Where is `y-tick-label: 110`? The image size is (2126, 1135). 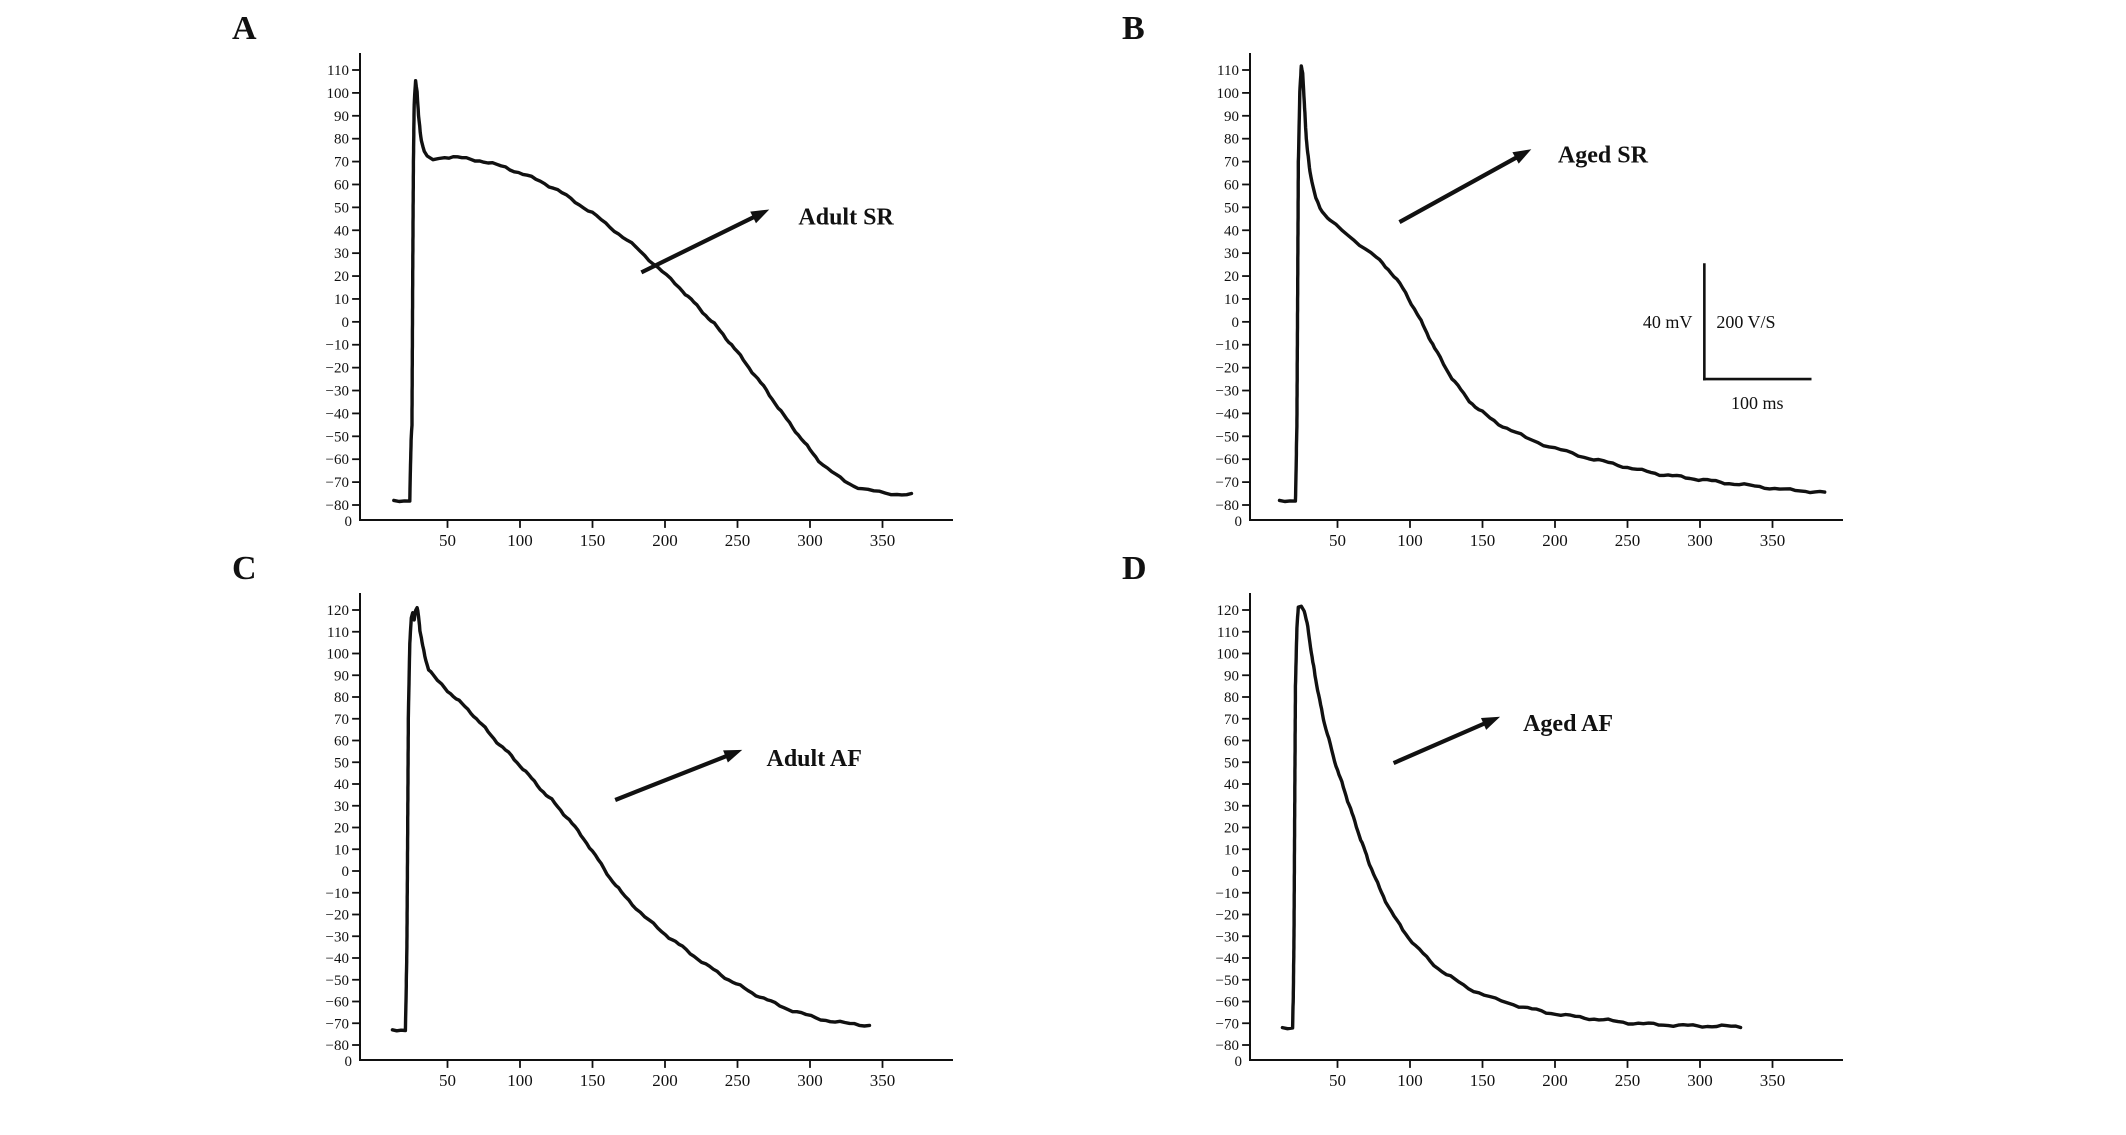
y-tick-label: 110 is located at coordinates (338, 633).